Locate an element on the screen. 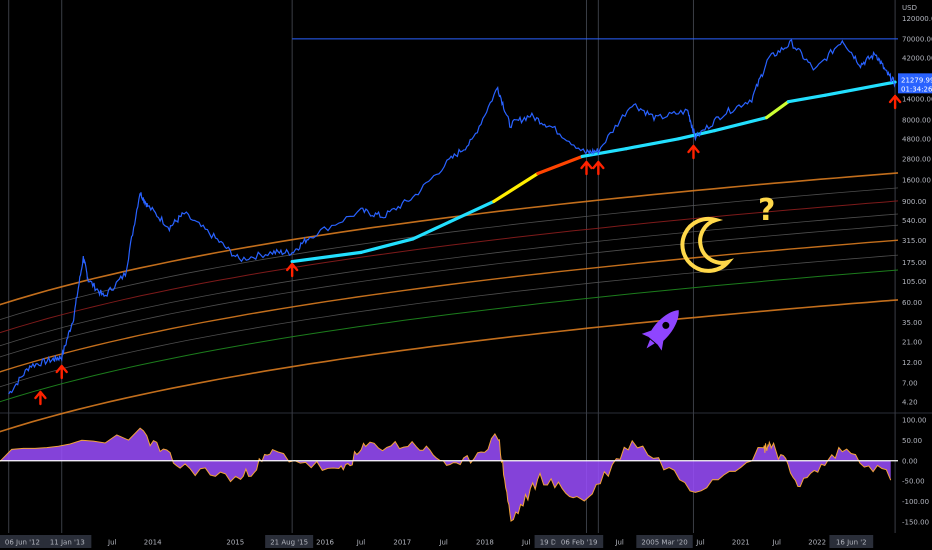 This screenshot has width=932, height=550. price-tick: 4800.00 is located at coordinates (916, 139).